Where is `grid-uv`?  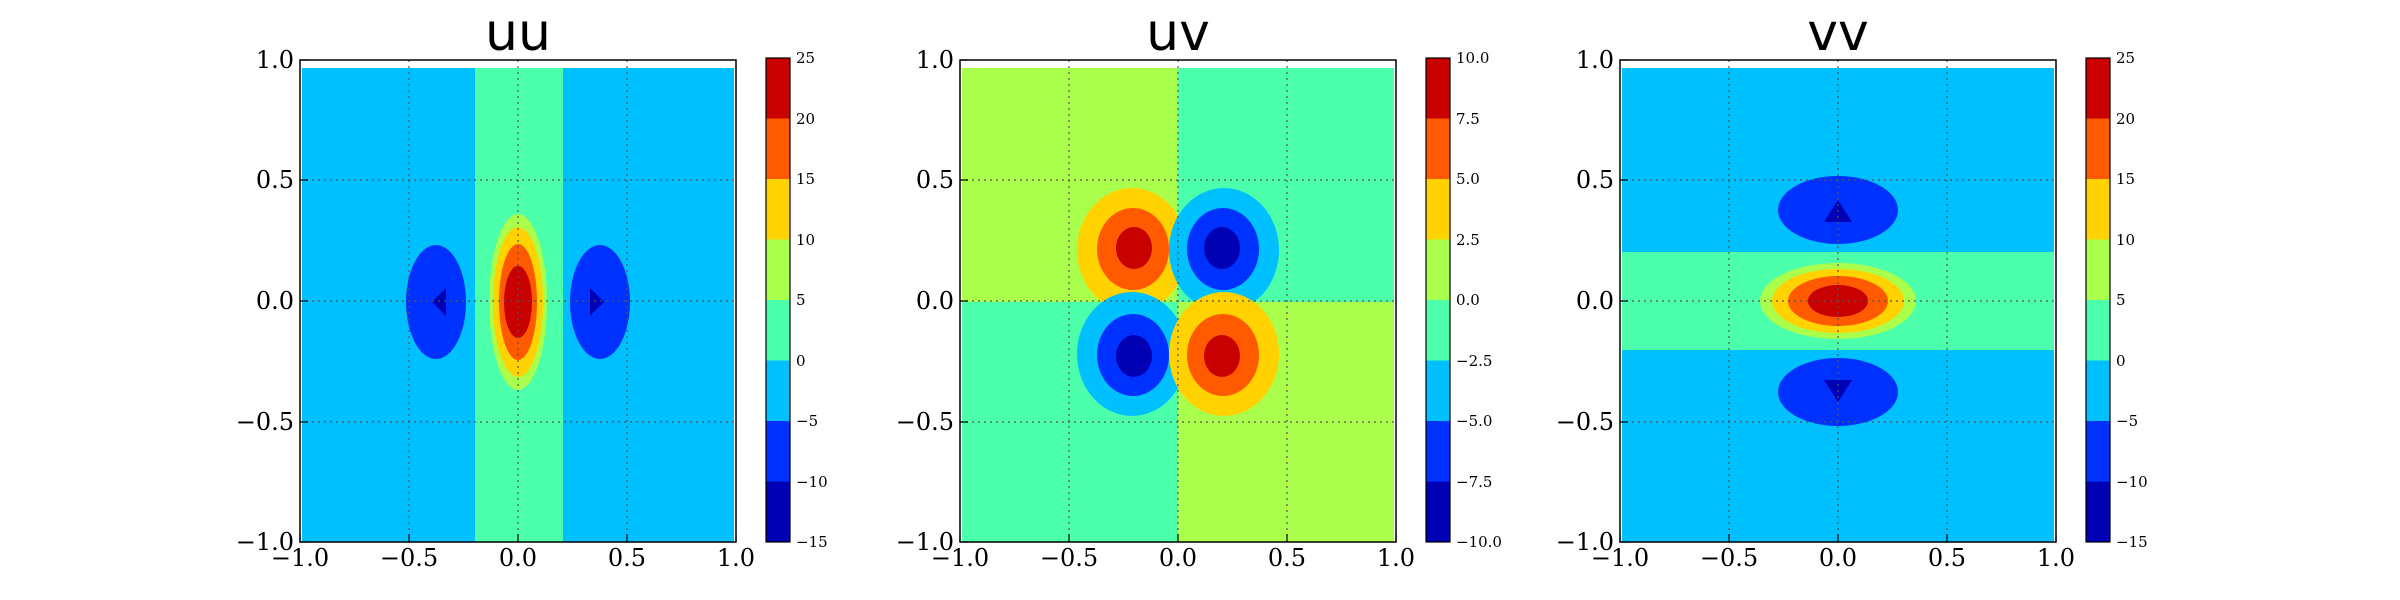
grid-uv is located at coordinates (1178, 301).